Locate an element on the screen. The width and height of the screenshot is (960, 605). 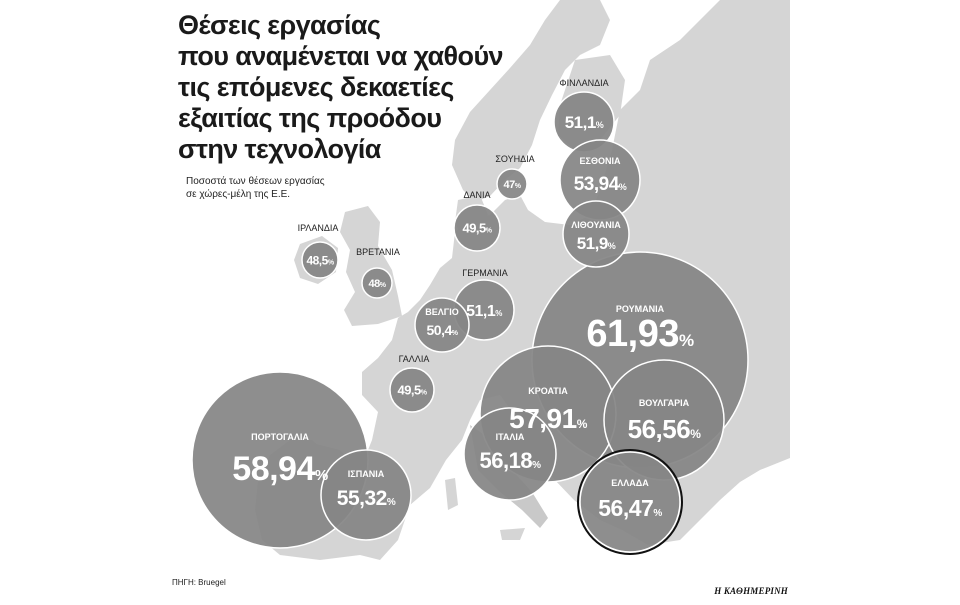
value-number: 56,47 is located at coordinates (625, 508).